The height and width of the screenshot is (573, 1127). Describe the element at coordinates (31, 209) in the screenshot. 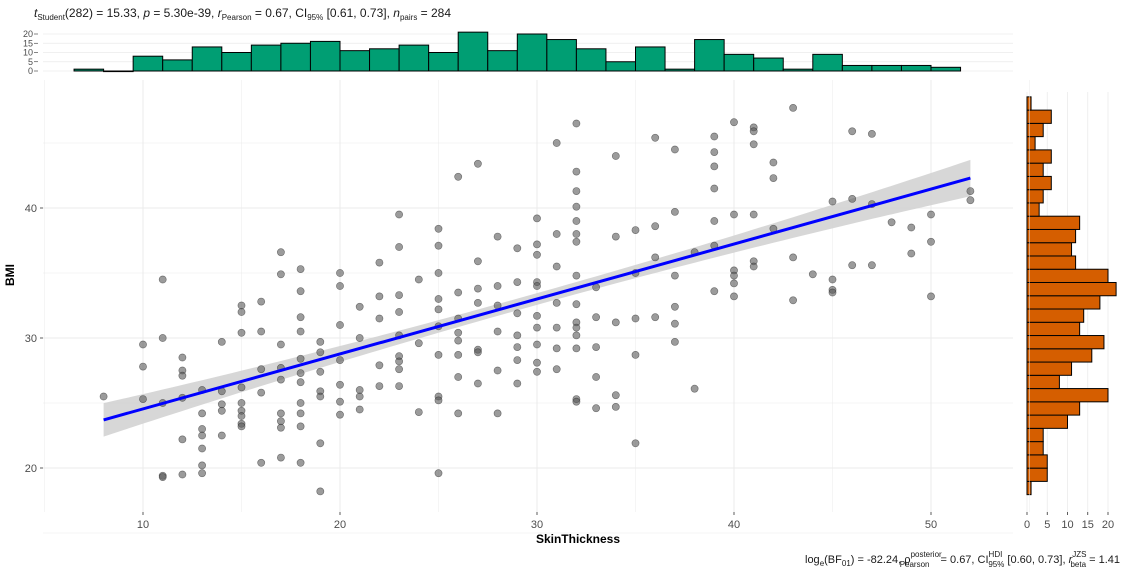

I see `y-tick-label: 40` at that location.